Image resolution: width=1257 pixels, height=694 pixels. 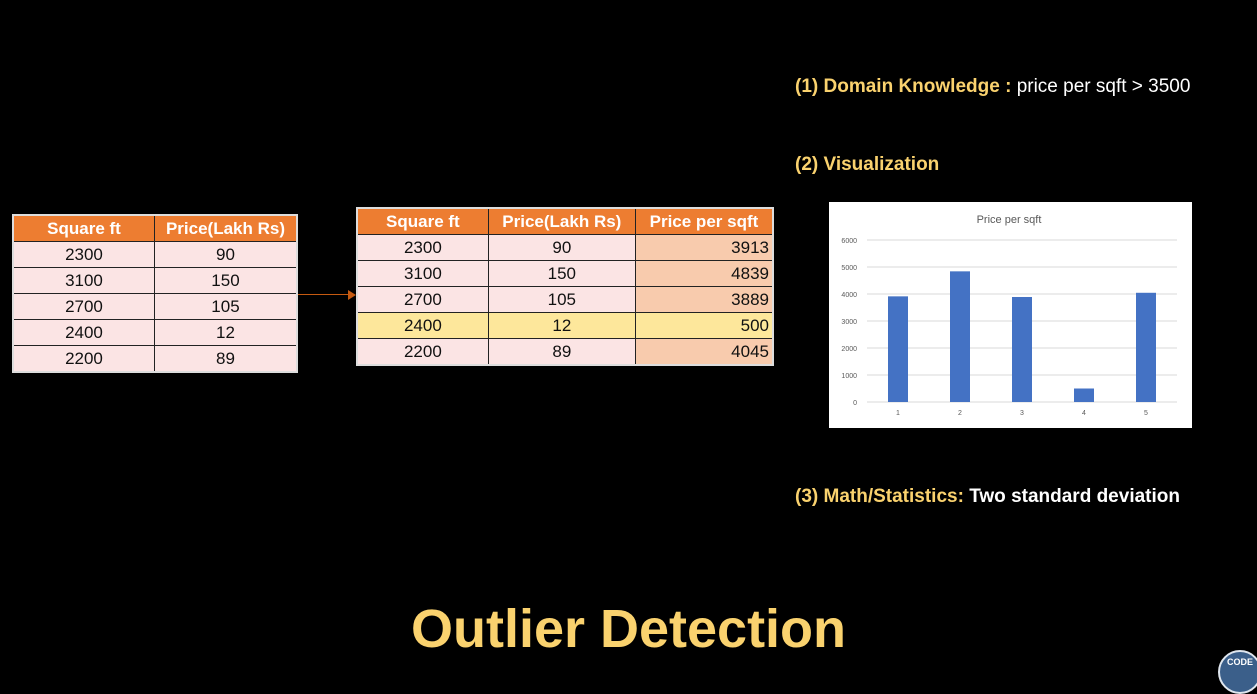 I want to click on table-row: 2700 105 3889, so click(x=565, y=299).